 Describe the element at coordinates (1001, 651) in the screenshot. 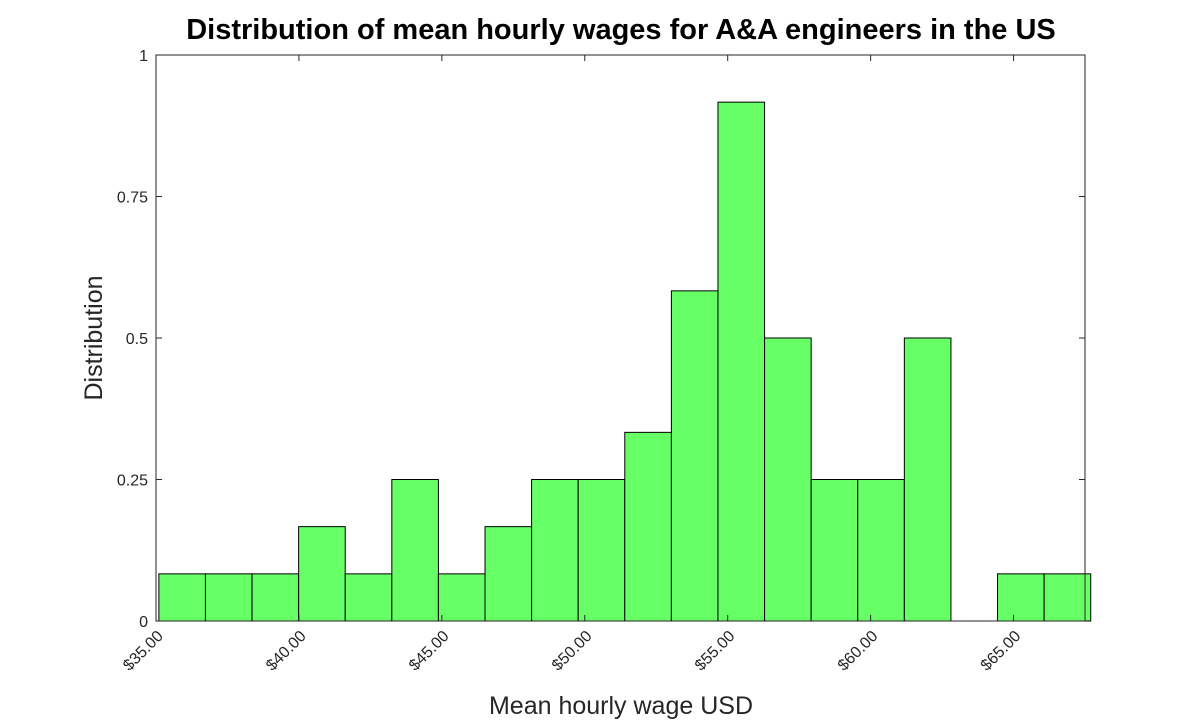

I see `x-tick-label: $65.00` at that location.